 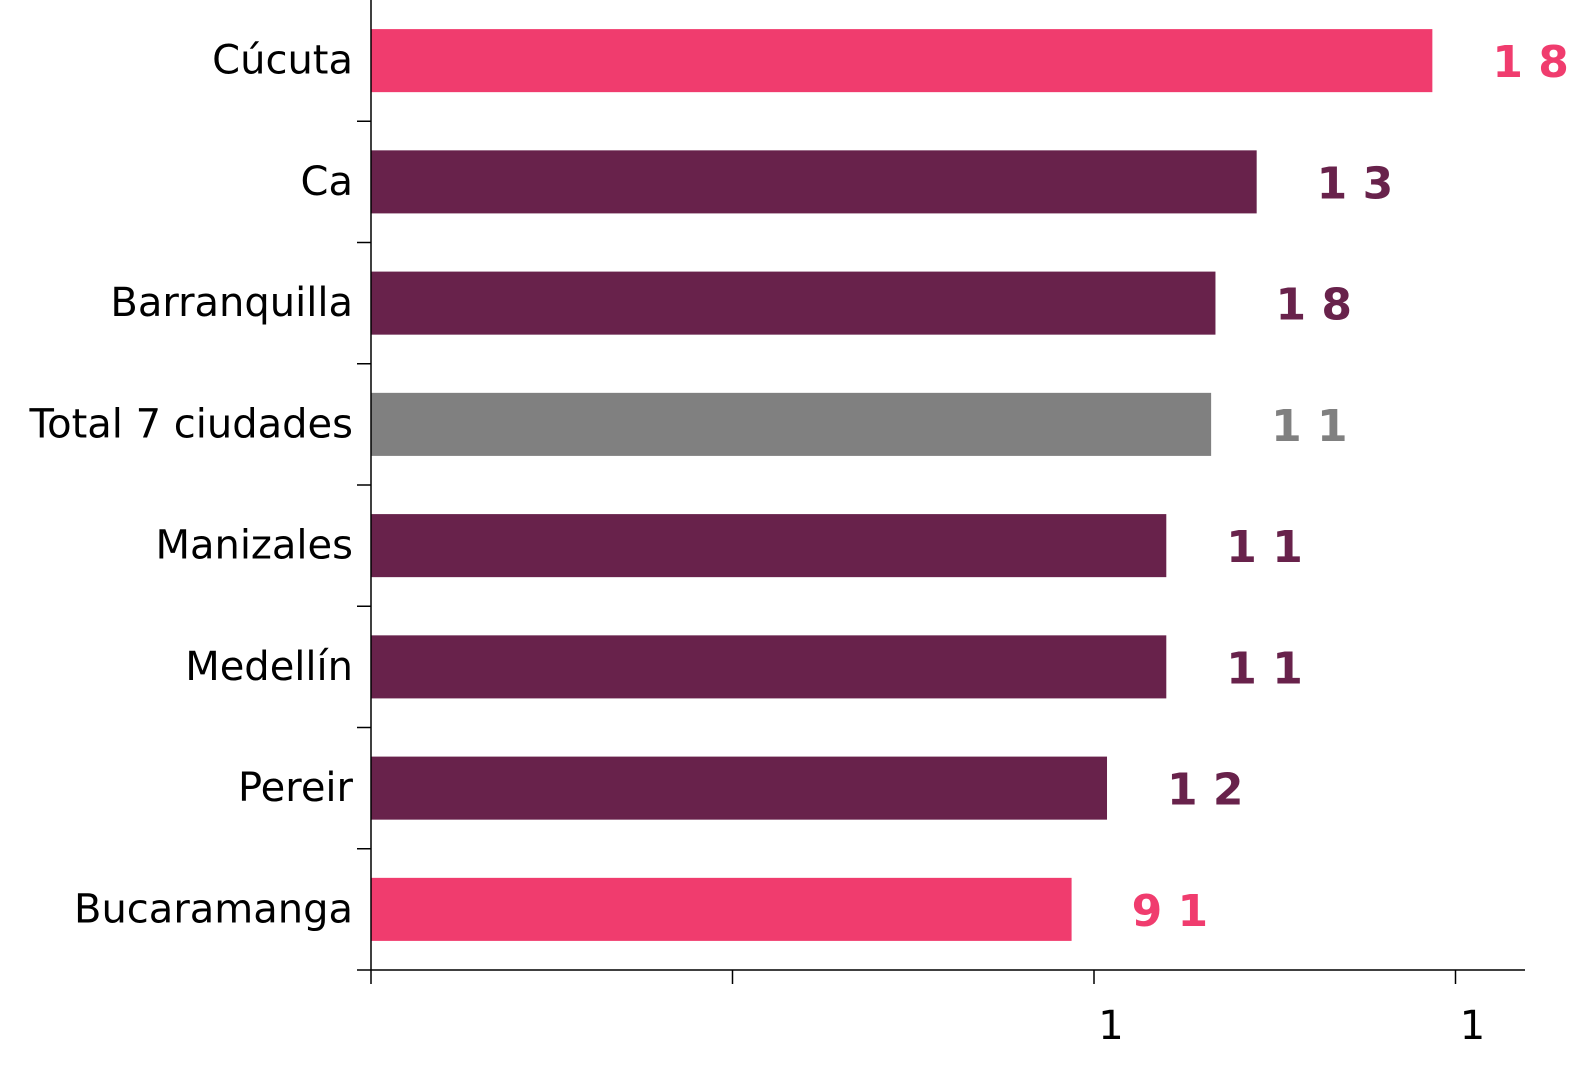 What do you see at coordinates (296, 788) in the screenshot?
I see `category-label: Pereir` at bounding box center [296, 788].